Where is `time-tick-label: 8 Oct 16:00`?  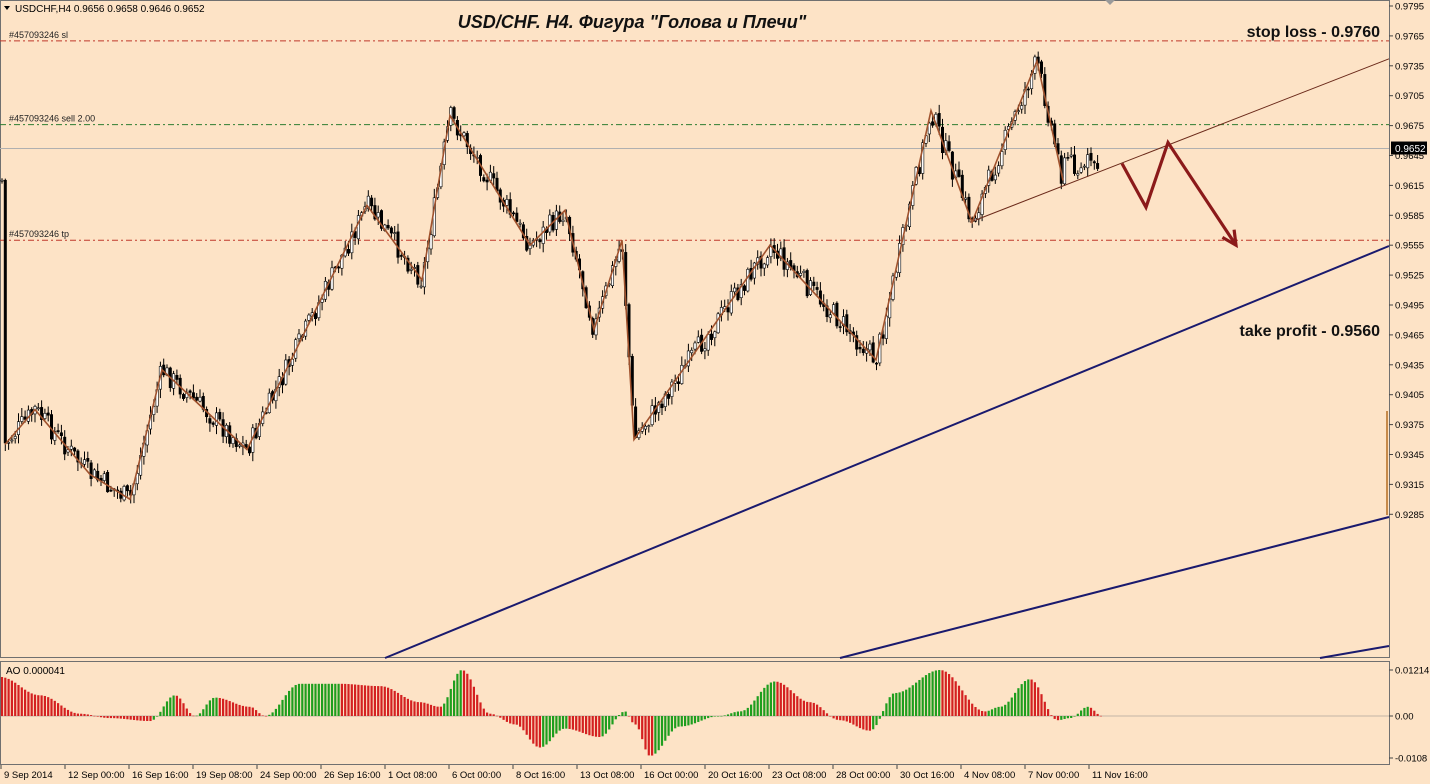
time-tick-label: 8 Oct 16:00 is located at coordinates (540, 775).